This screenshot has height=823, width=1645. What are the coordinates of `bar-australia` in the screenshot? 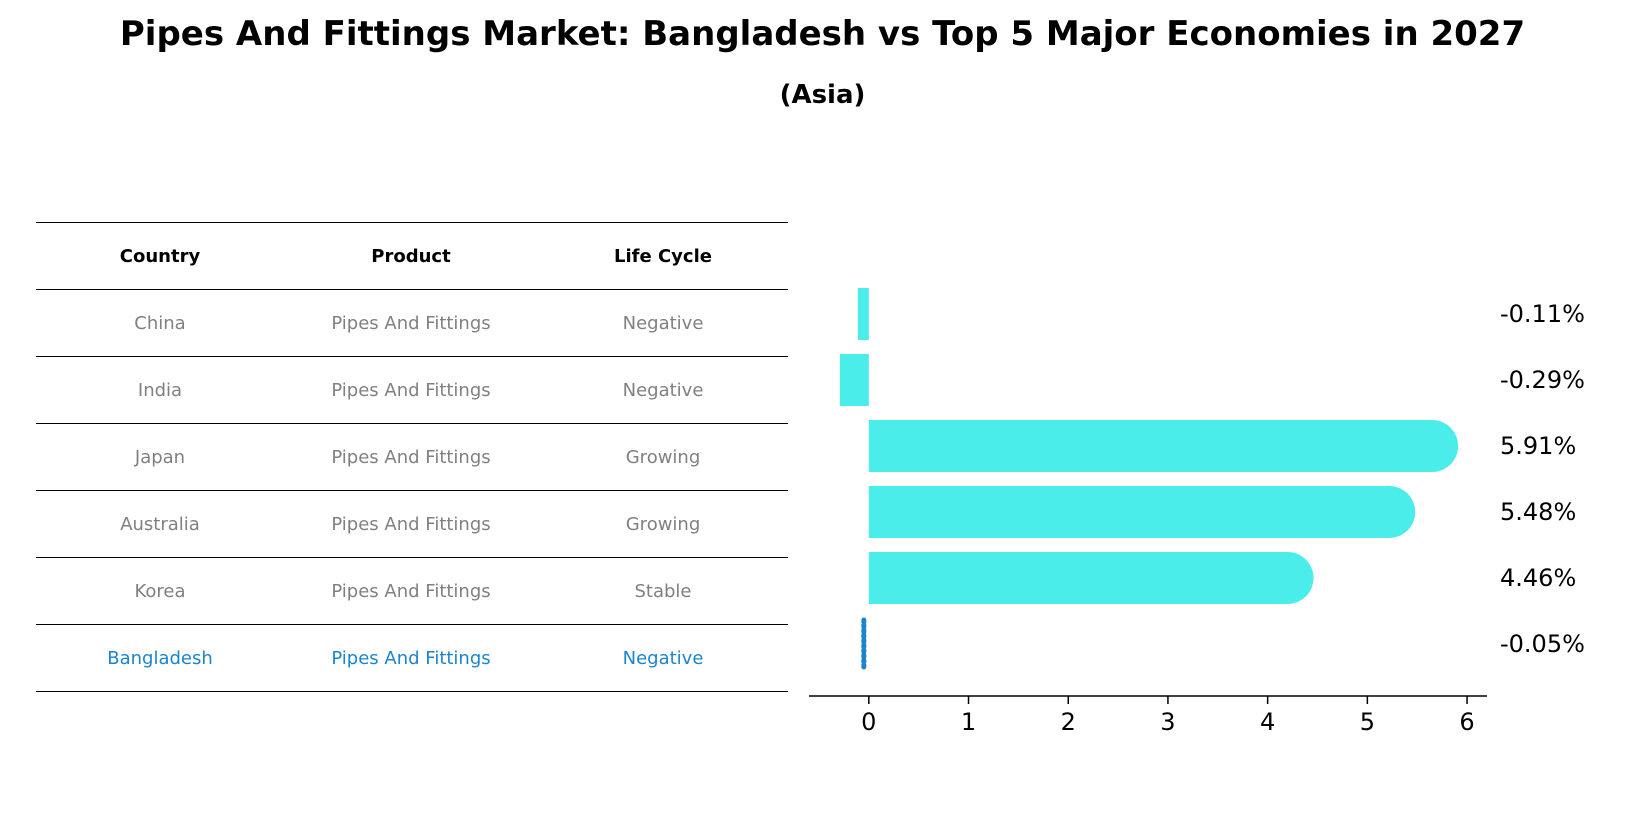 It's located at (1142, 512).